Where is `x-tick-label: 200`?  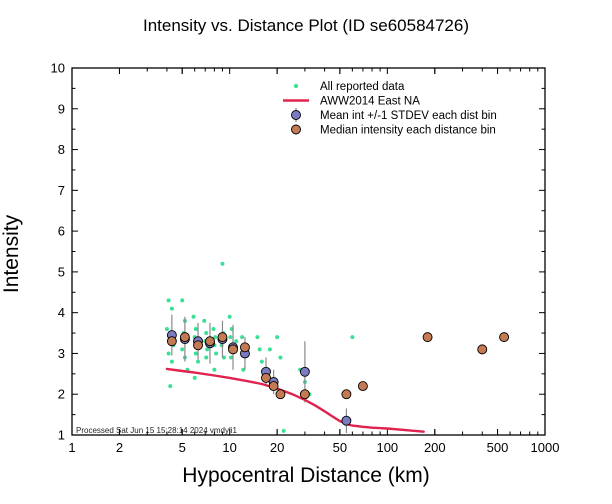
x-tick-label: 200 is located at coordinates (435, 447).